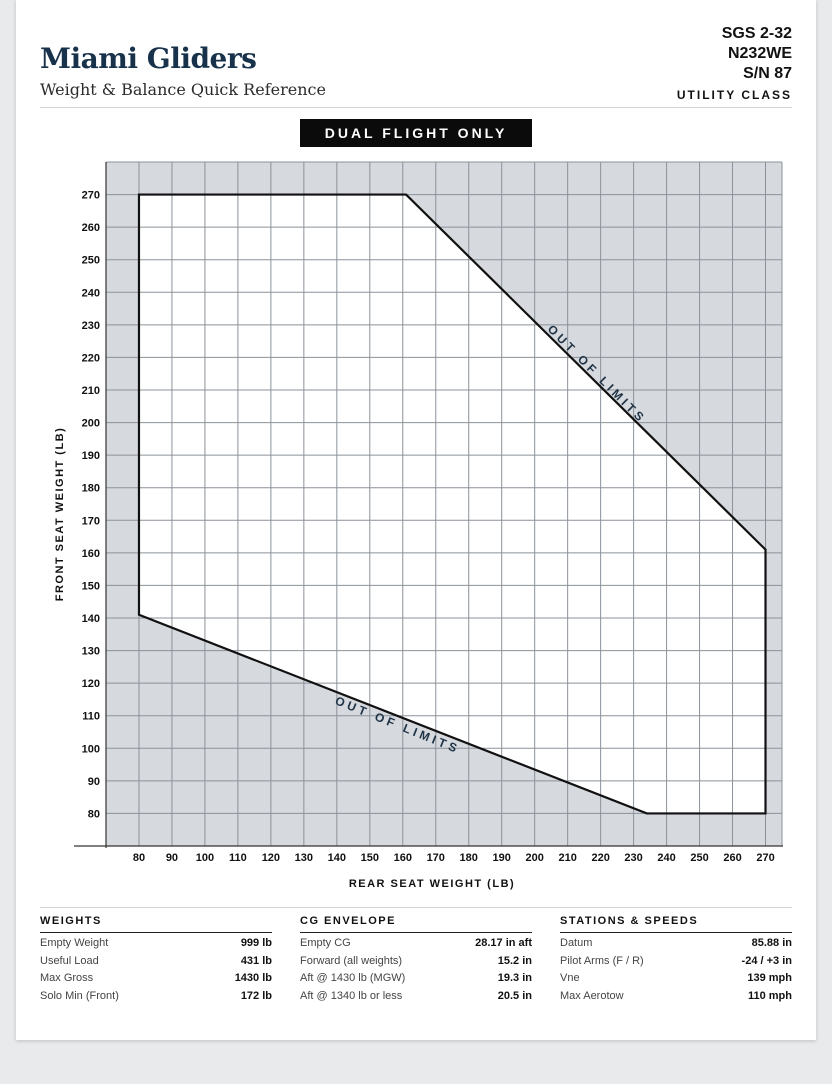  What do you see at coordinates (699, 858) in the screenshot?
I see `x-tick-label: 250` at bounding box center [699, 858].